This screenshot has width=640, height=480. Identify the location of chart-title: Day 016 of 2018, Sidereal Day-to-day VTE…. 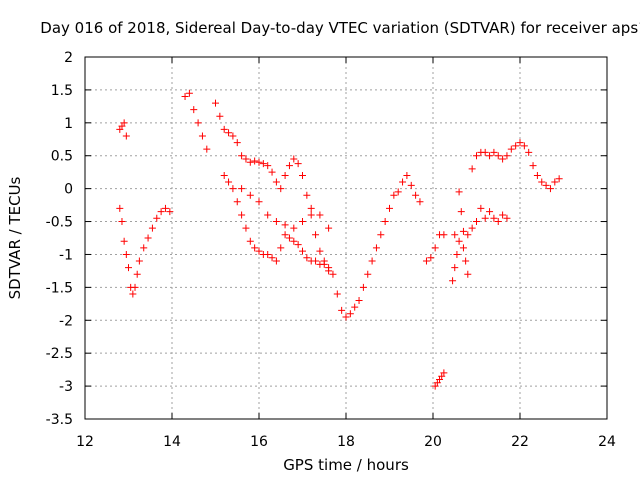
(340, 28).